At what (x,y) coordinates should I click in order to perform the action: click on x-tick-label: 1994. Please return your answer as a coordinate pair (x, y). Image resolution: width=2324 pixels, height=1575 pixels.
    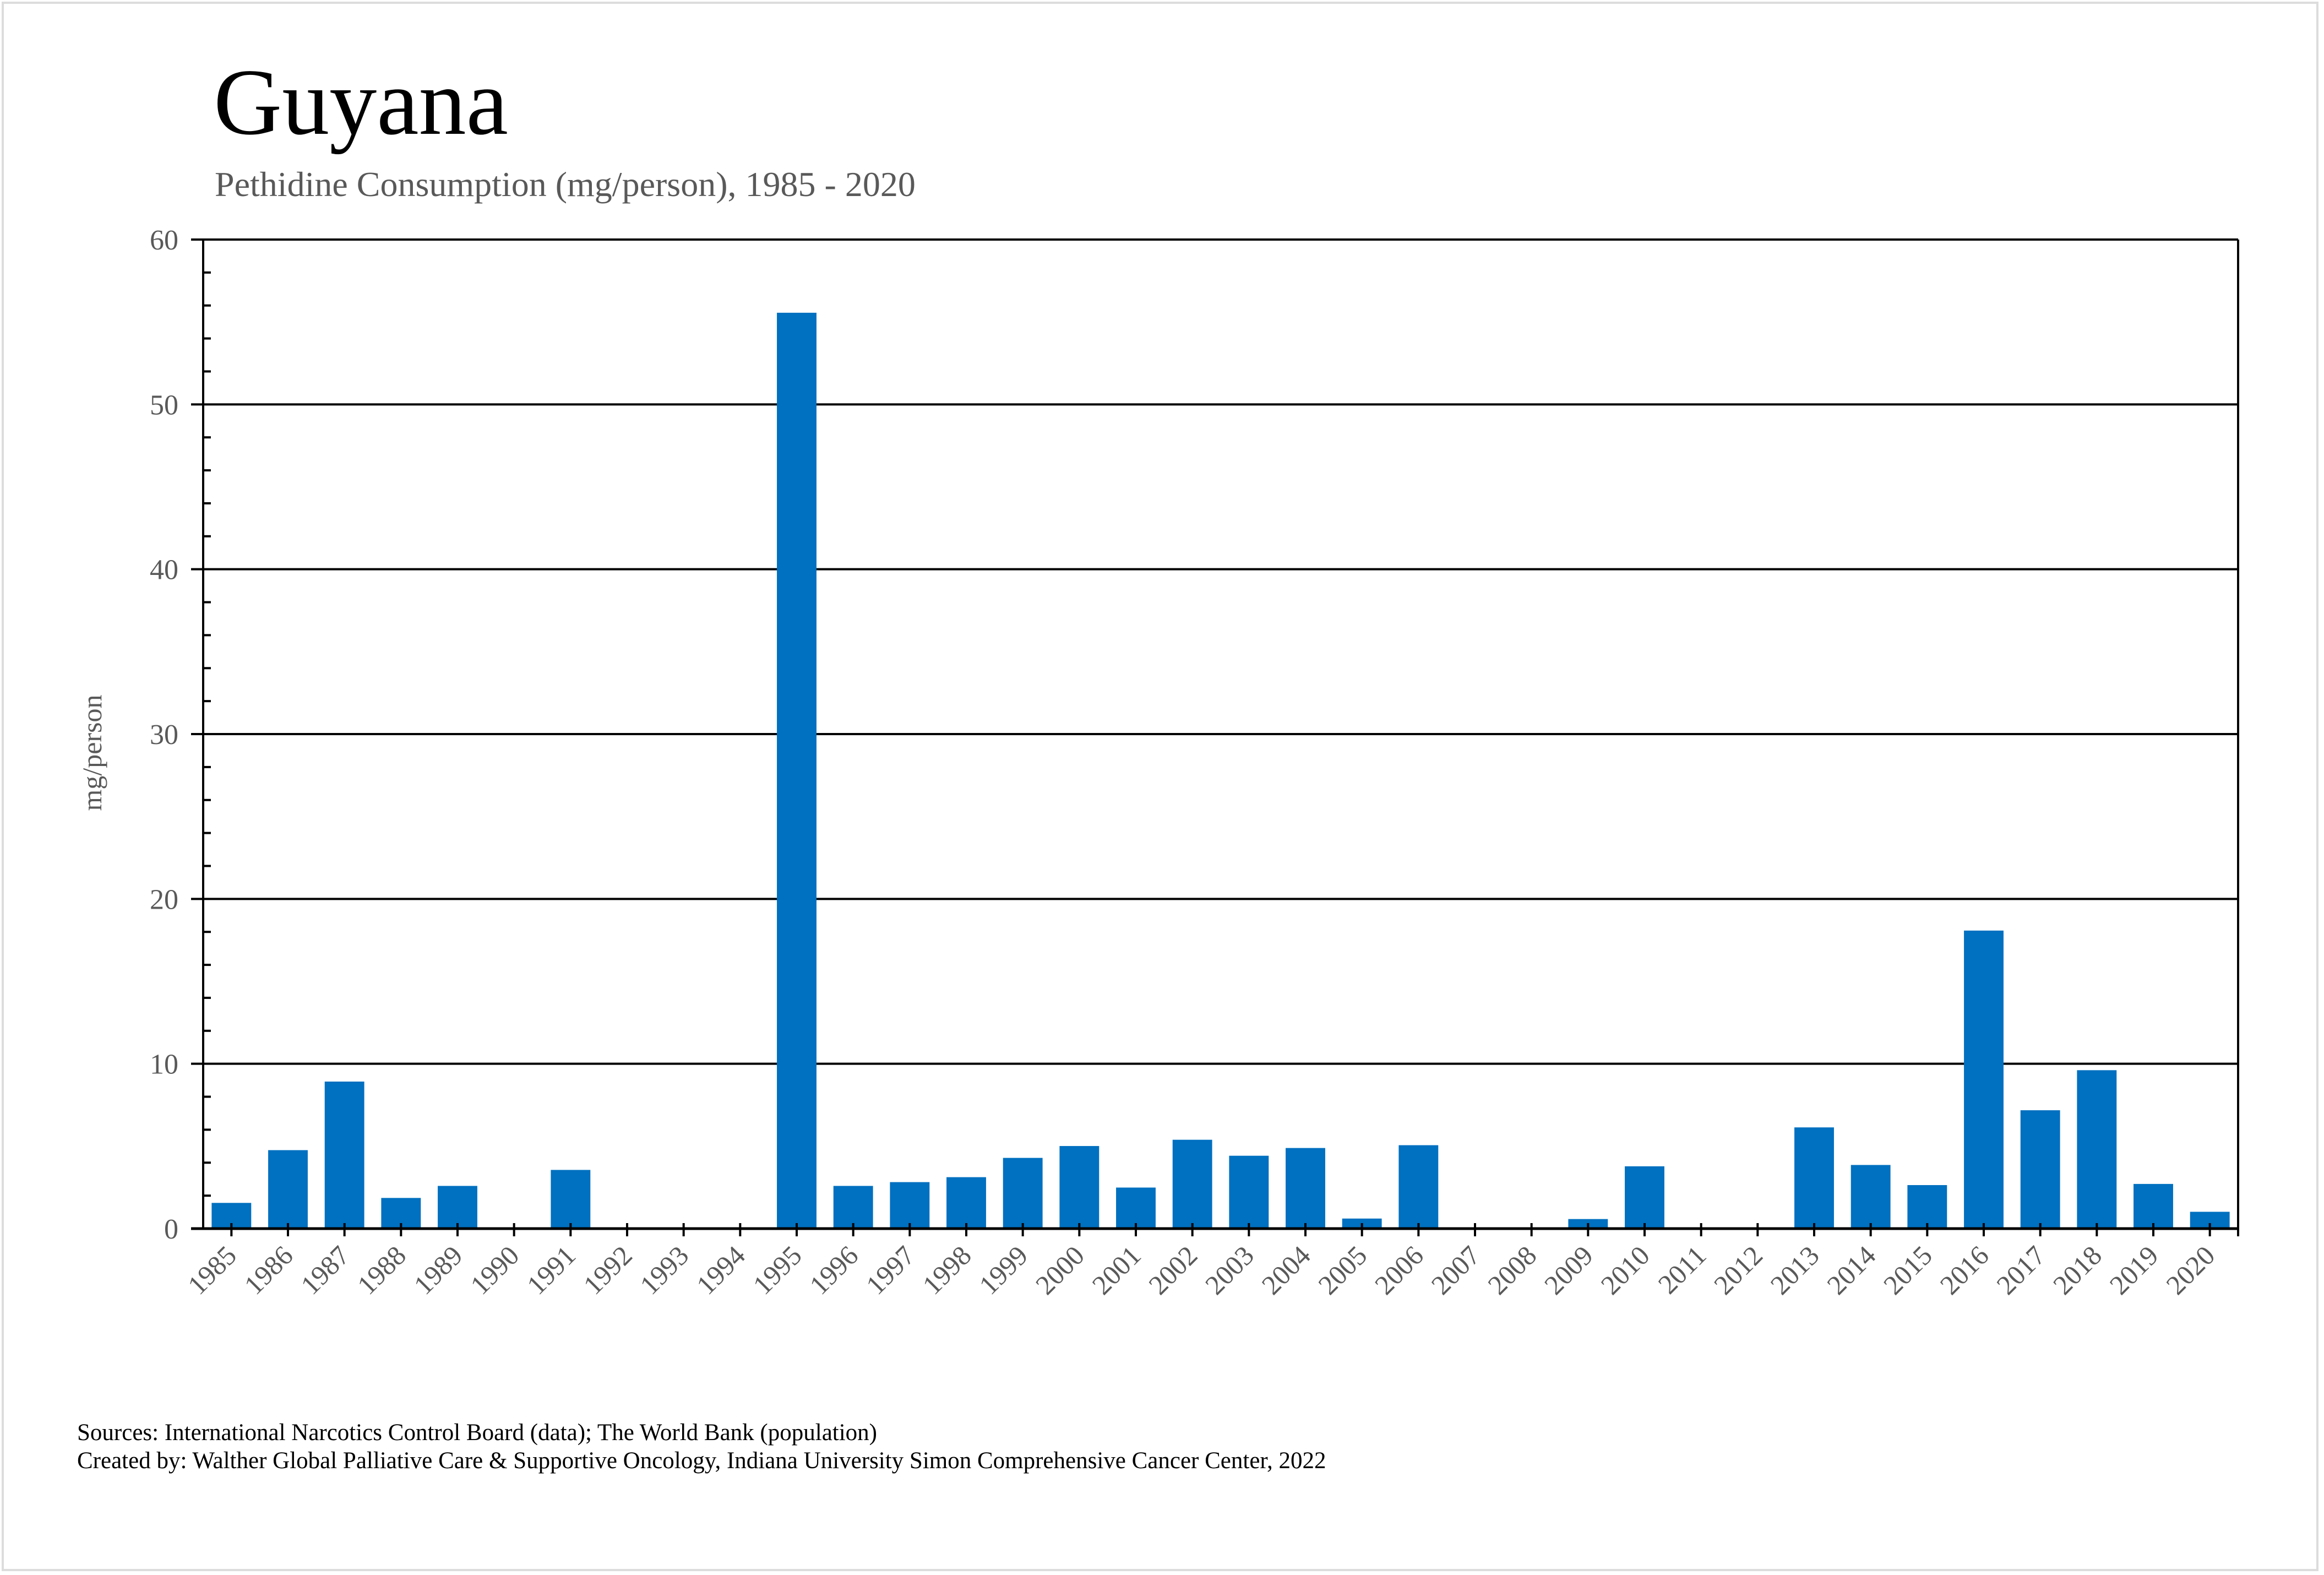
    Looking at the image, I should click on (721, 1270).